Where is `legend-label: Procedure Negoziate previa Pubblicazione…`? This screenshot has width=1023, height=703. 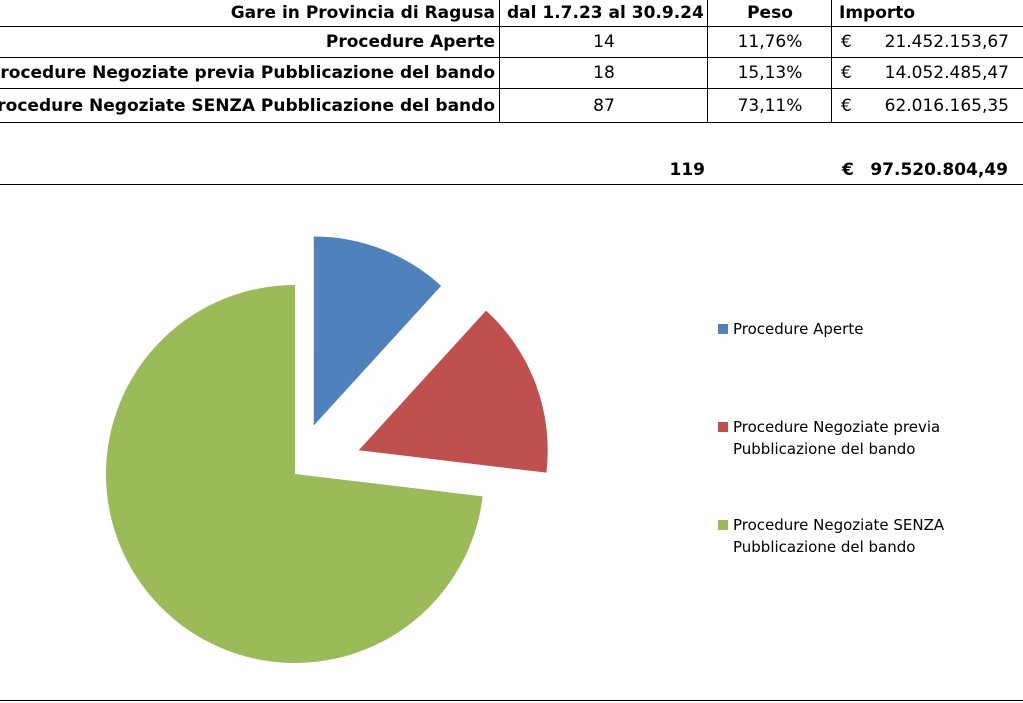
legend-label: Procedure Negoziate previa Pubblicazione… is located at coordinates (837, 438).